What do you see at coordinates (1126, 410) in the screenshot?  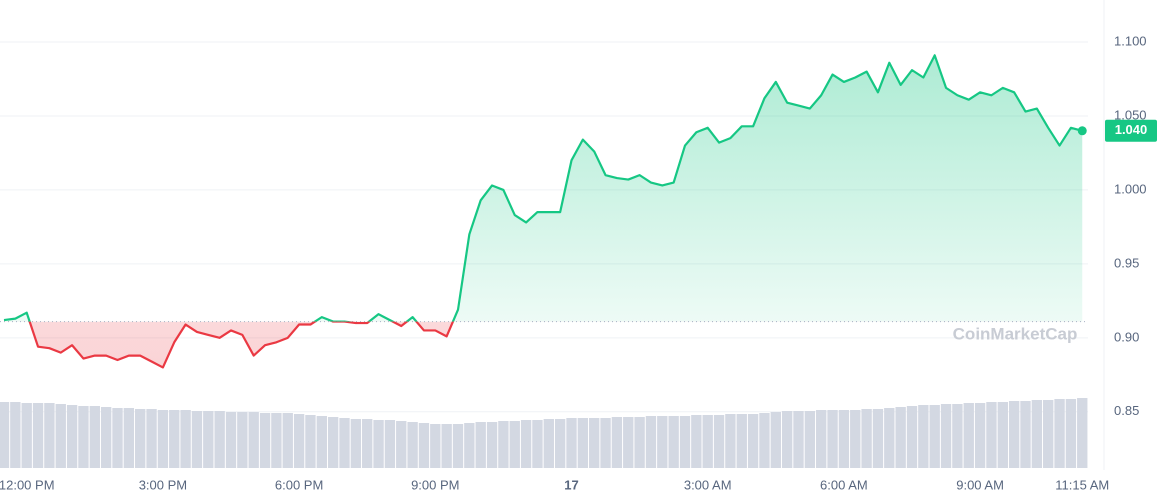 I see `y-tick-label: 0.85` at bounding box center [1126, 410].